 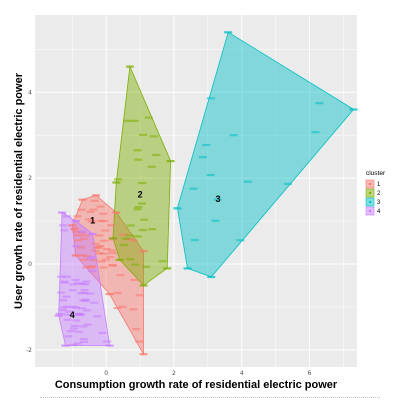 What do you see at coordinates (379, 185) in the screenshot?
I see `legend-label-1: 1` at bounding box center [379, 185].